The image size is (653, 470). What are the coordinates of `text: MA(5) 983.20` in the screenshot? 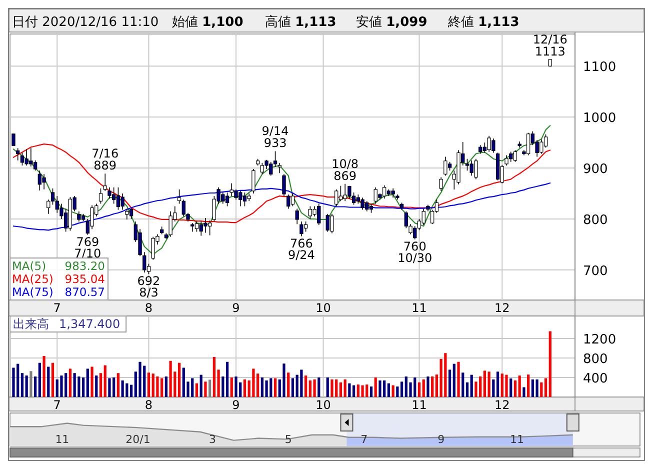 It's located at (58, 266).